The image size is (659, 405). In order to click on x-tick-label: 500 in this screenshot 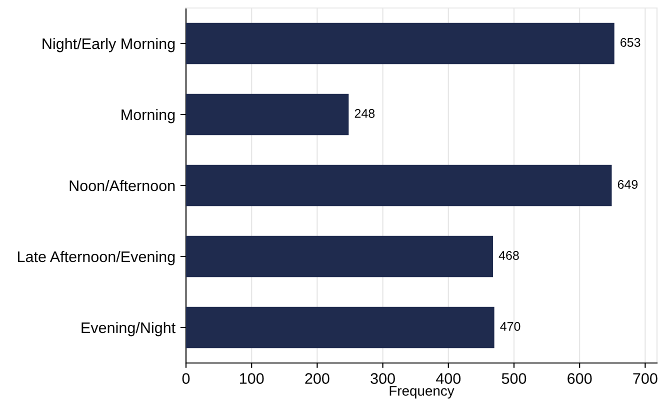, I will do `click(514, 378)`.